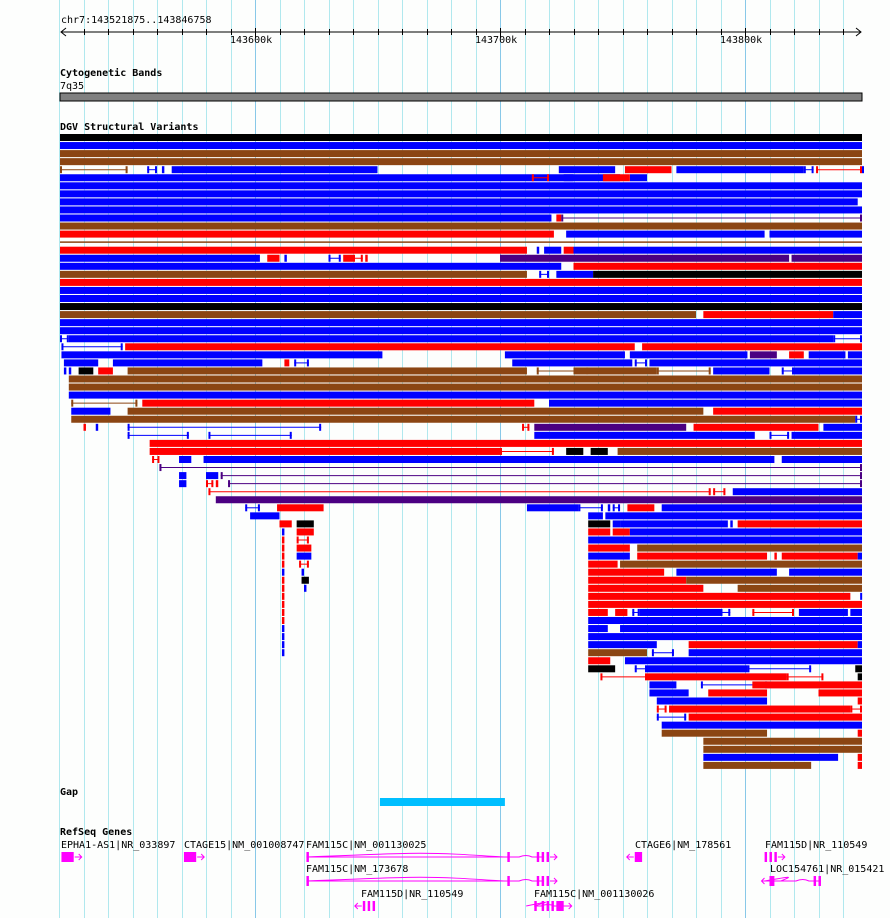 This screenshot has height=918, width=890. What do you see at coordinates (461, 97) in the screenshot?
I see `cytoband-bar` at bounding box center [461, 97].